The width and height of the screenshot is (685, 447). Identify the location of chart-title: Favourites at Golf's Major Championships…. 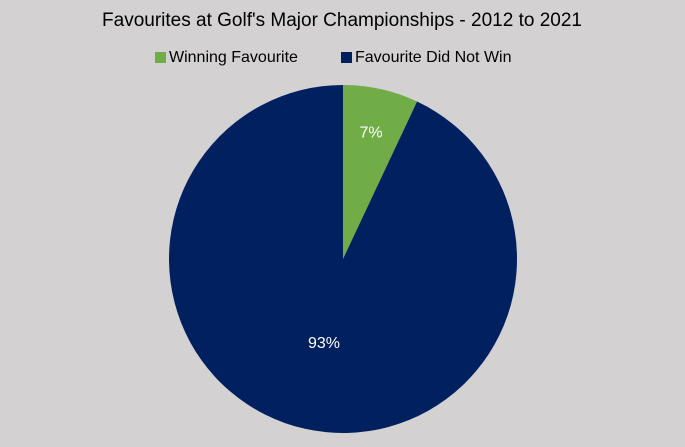
(342, 20).